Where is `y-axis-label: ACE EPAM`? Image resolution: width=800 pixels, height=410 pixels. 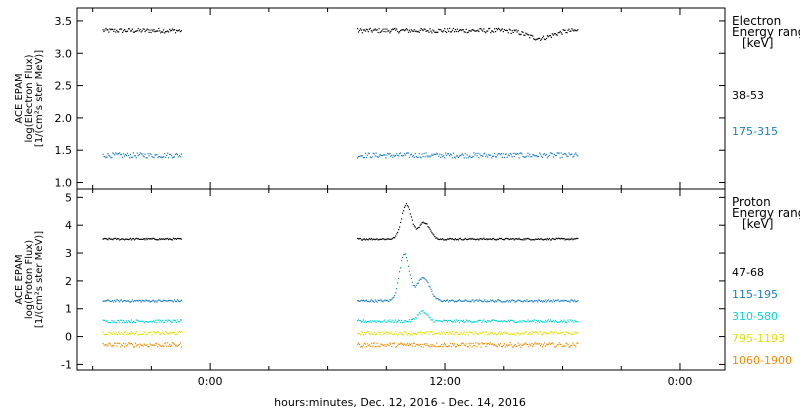
y-axis-label: ACE EPAM is located at coordinates (19, 98).